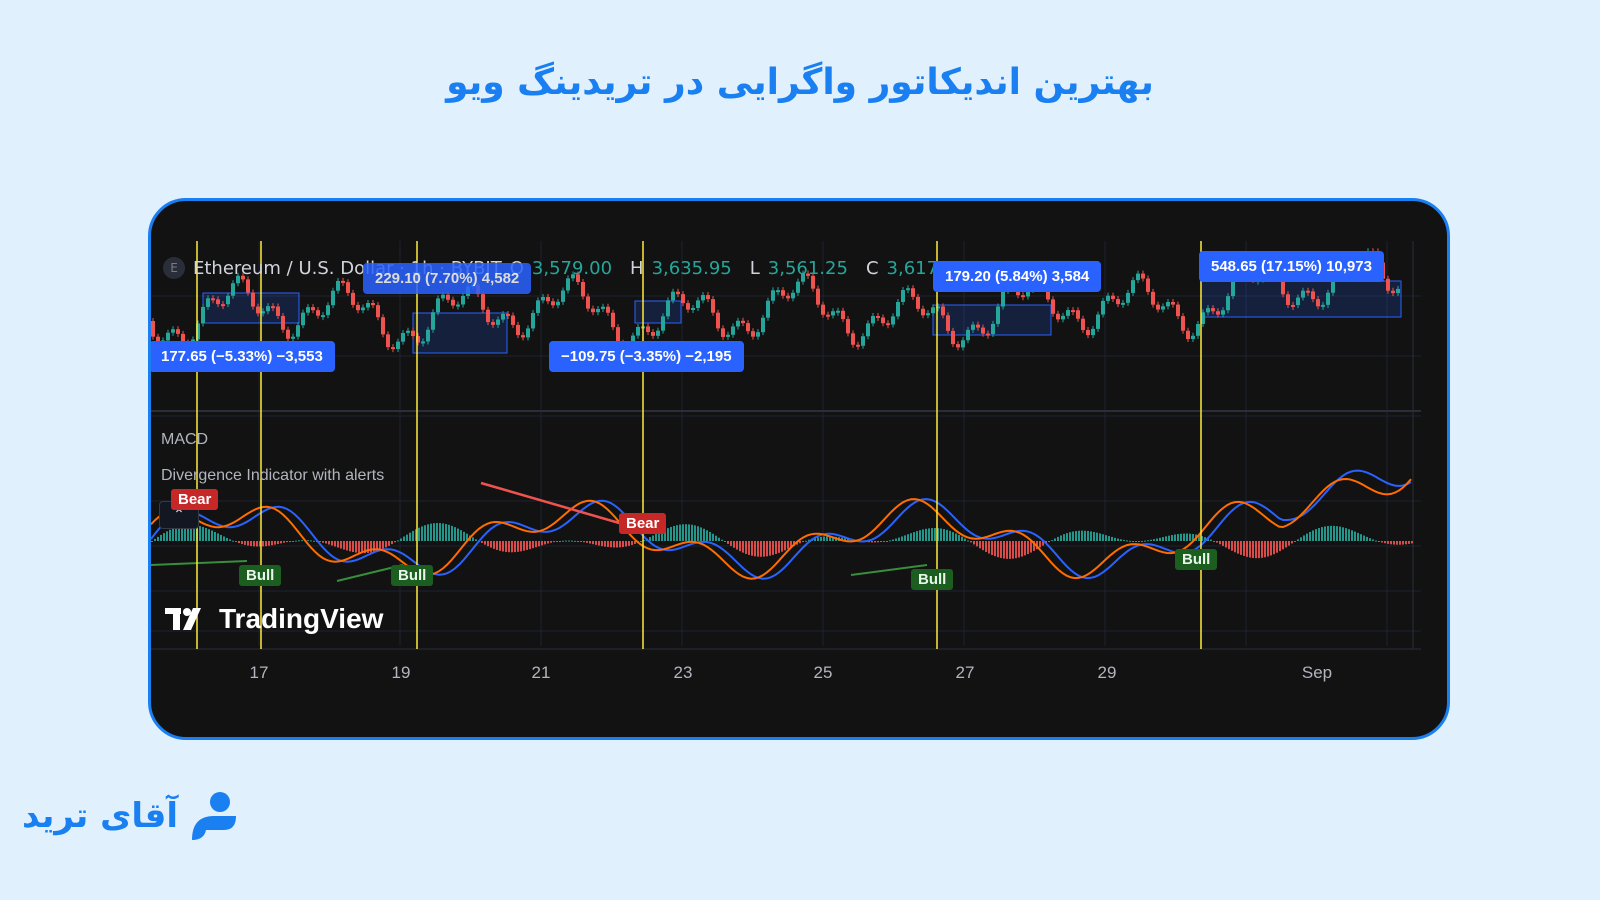 Image resolution: width=1600 pixels, height=900 pixels. I want to click on page-title: بهترین اندیکاتور واگرایی در تریدینگ ویو, so click(800, 82).